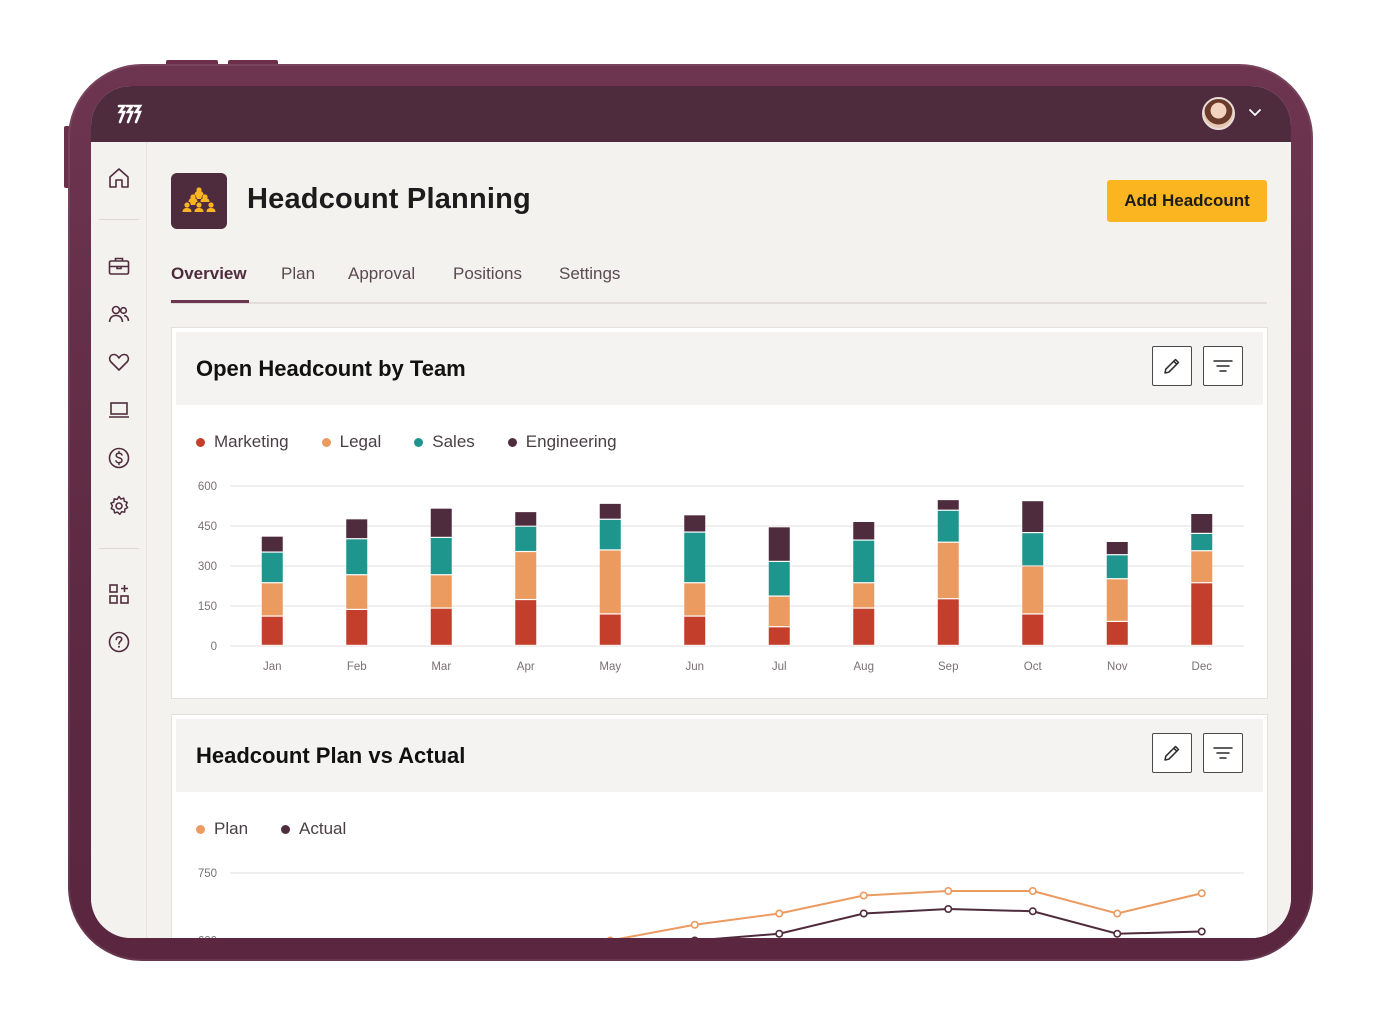 The height and width of the screenshot is (1021, 1380). I want to click on sidebar, so click(119, 540).